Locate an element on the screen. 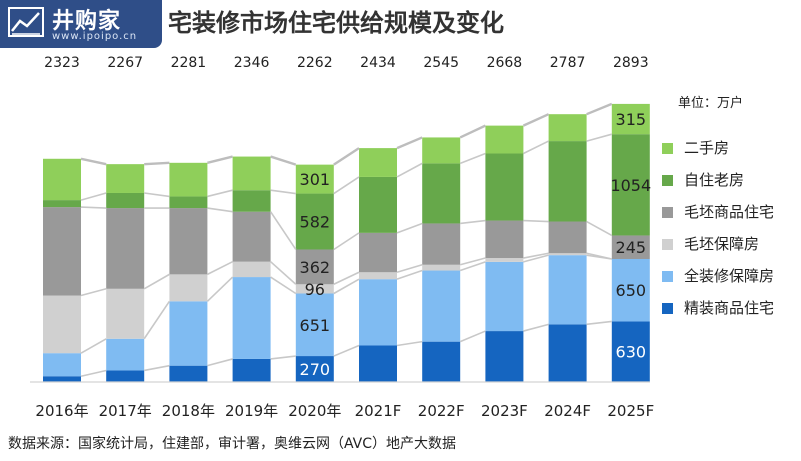 The height and width of the screenshot is (461, 801). total-label: 2434 is located at coordinates (378, 63).